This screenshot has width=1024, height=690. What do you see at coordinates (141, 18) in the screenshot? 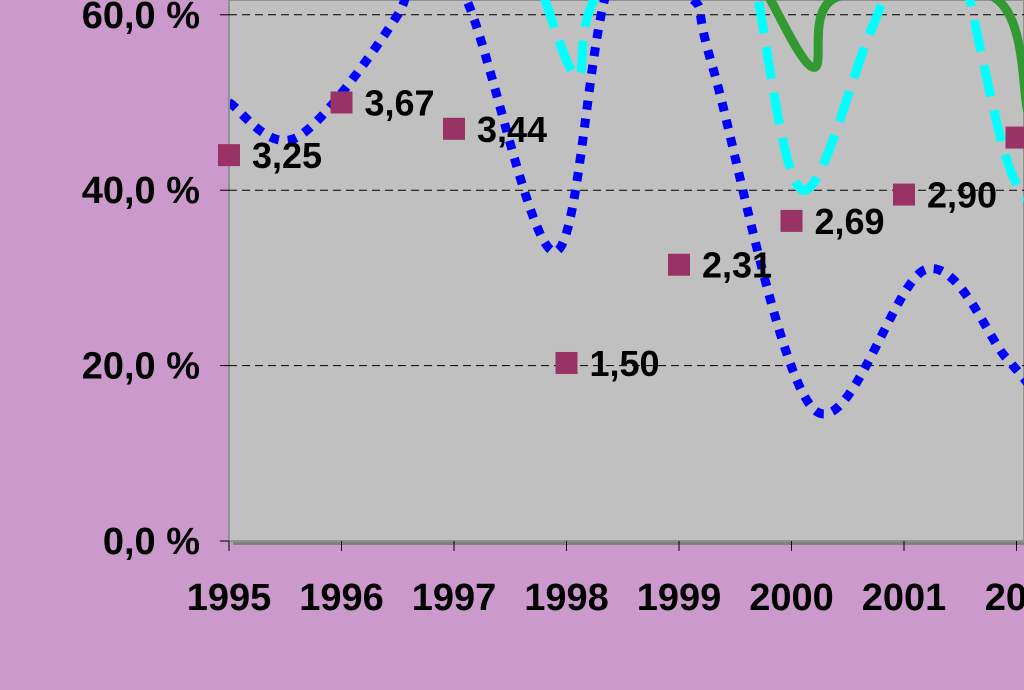
I see `y-tick-label: 60,0 %` at bounding box center [141, 18].